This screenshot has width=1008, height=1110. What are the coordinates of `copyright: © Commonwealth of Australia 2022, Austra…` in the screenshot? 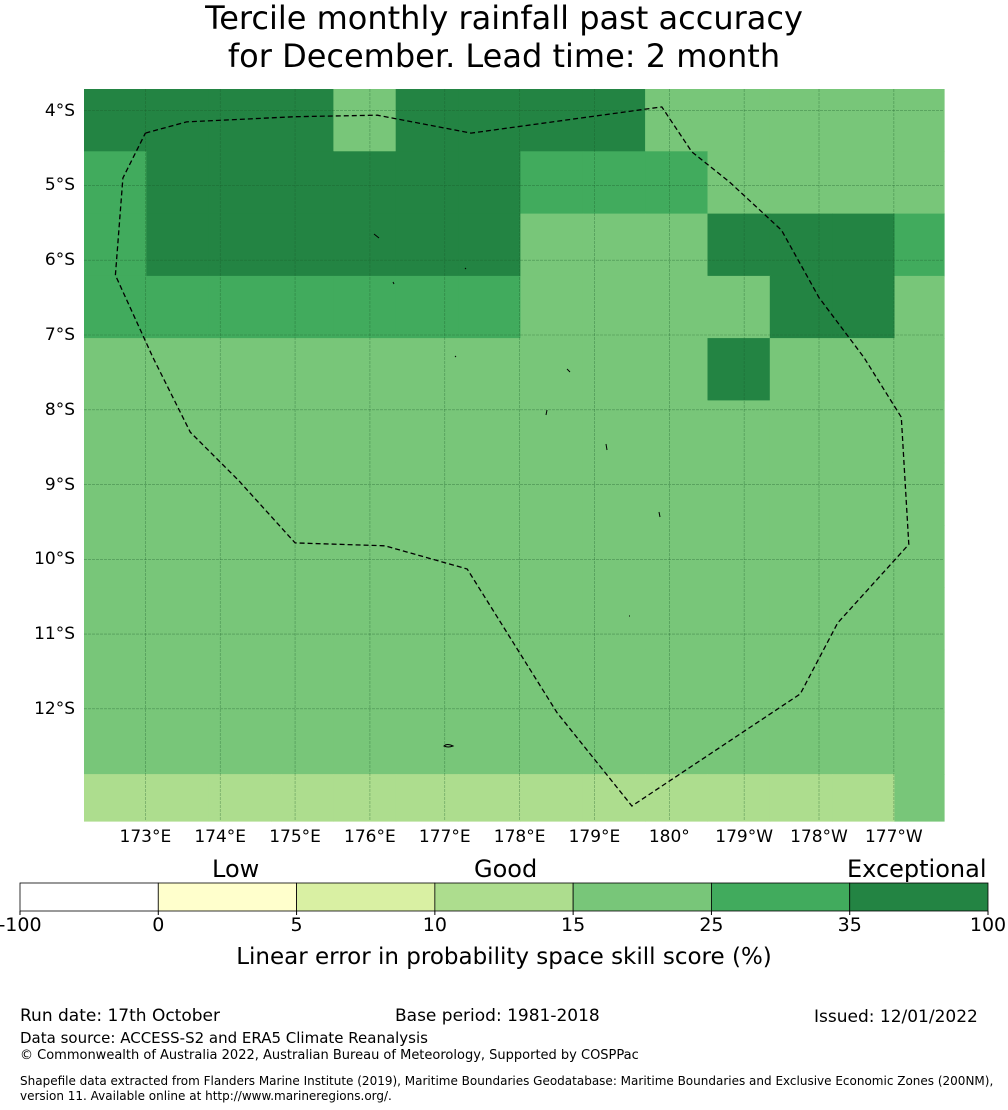 It's located at (329, 1055).